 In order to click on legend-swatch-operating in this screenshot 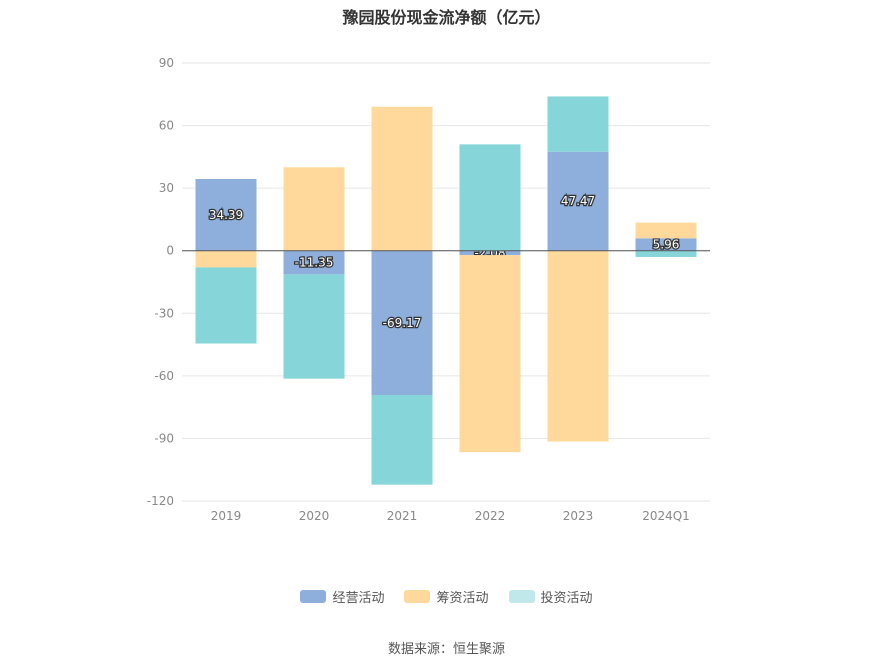, I will do `click(313, 596)`.